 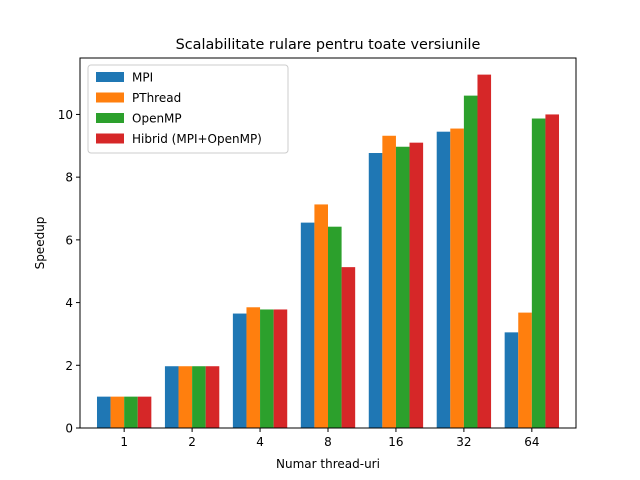 I want to click on x-tick-label: 64, so click(x=531, y=442).